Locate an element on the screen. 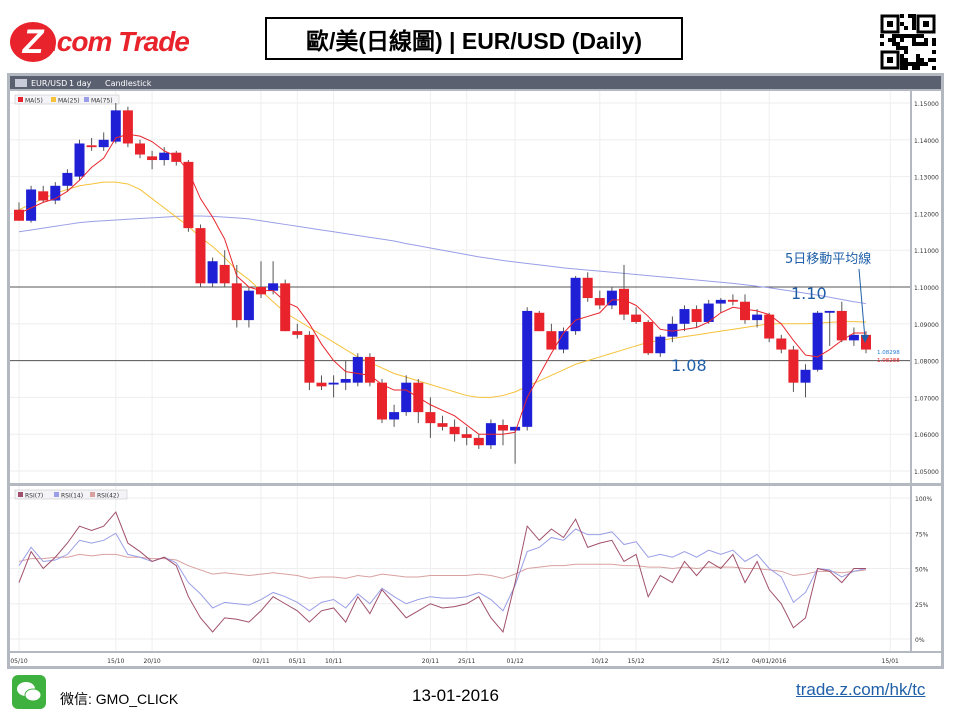  toolbar-item-1: 1 day is located at coordinates (80, 83).